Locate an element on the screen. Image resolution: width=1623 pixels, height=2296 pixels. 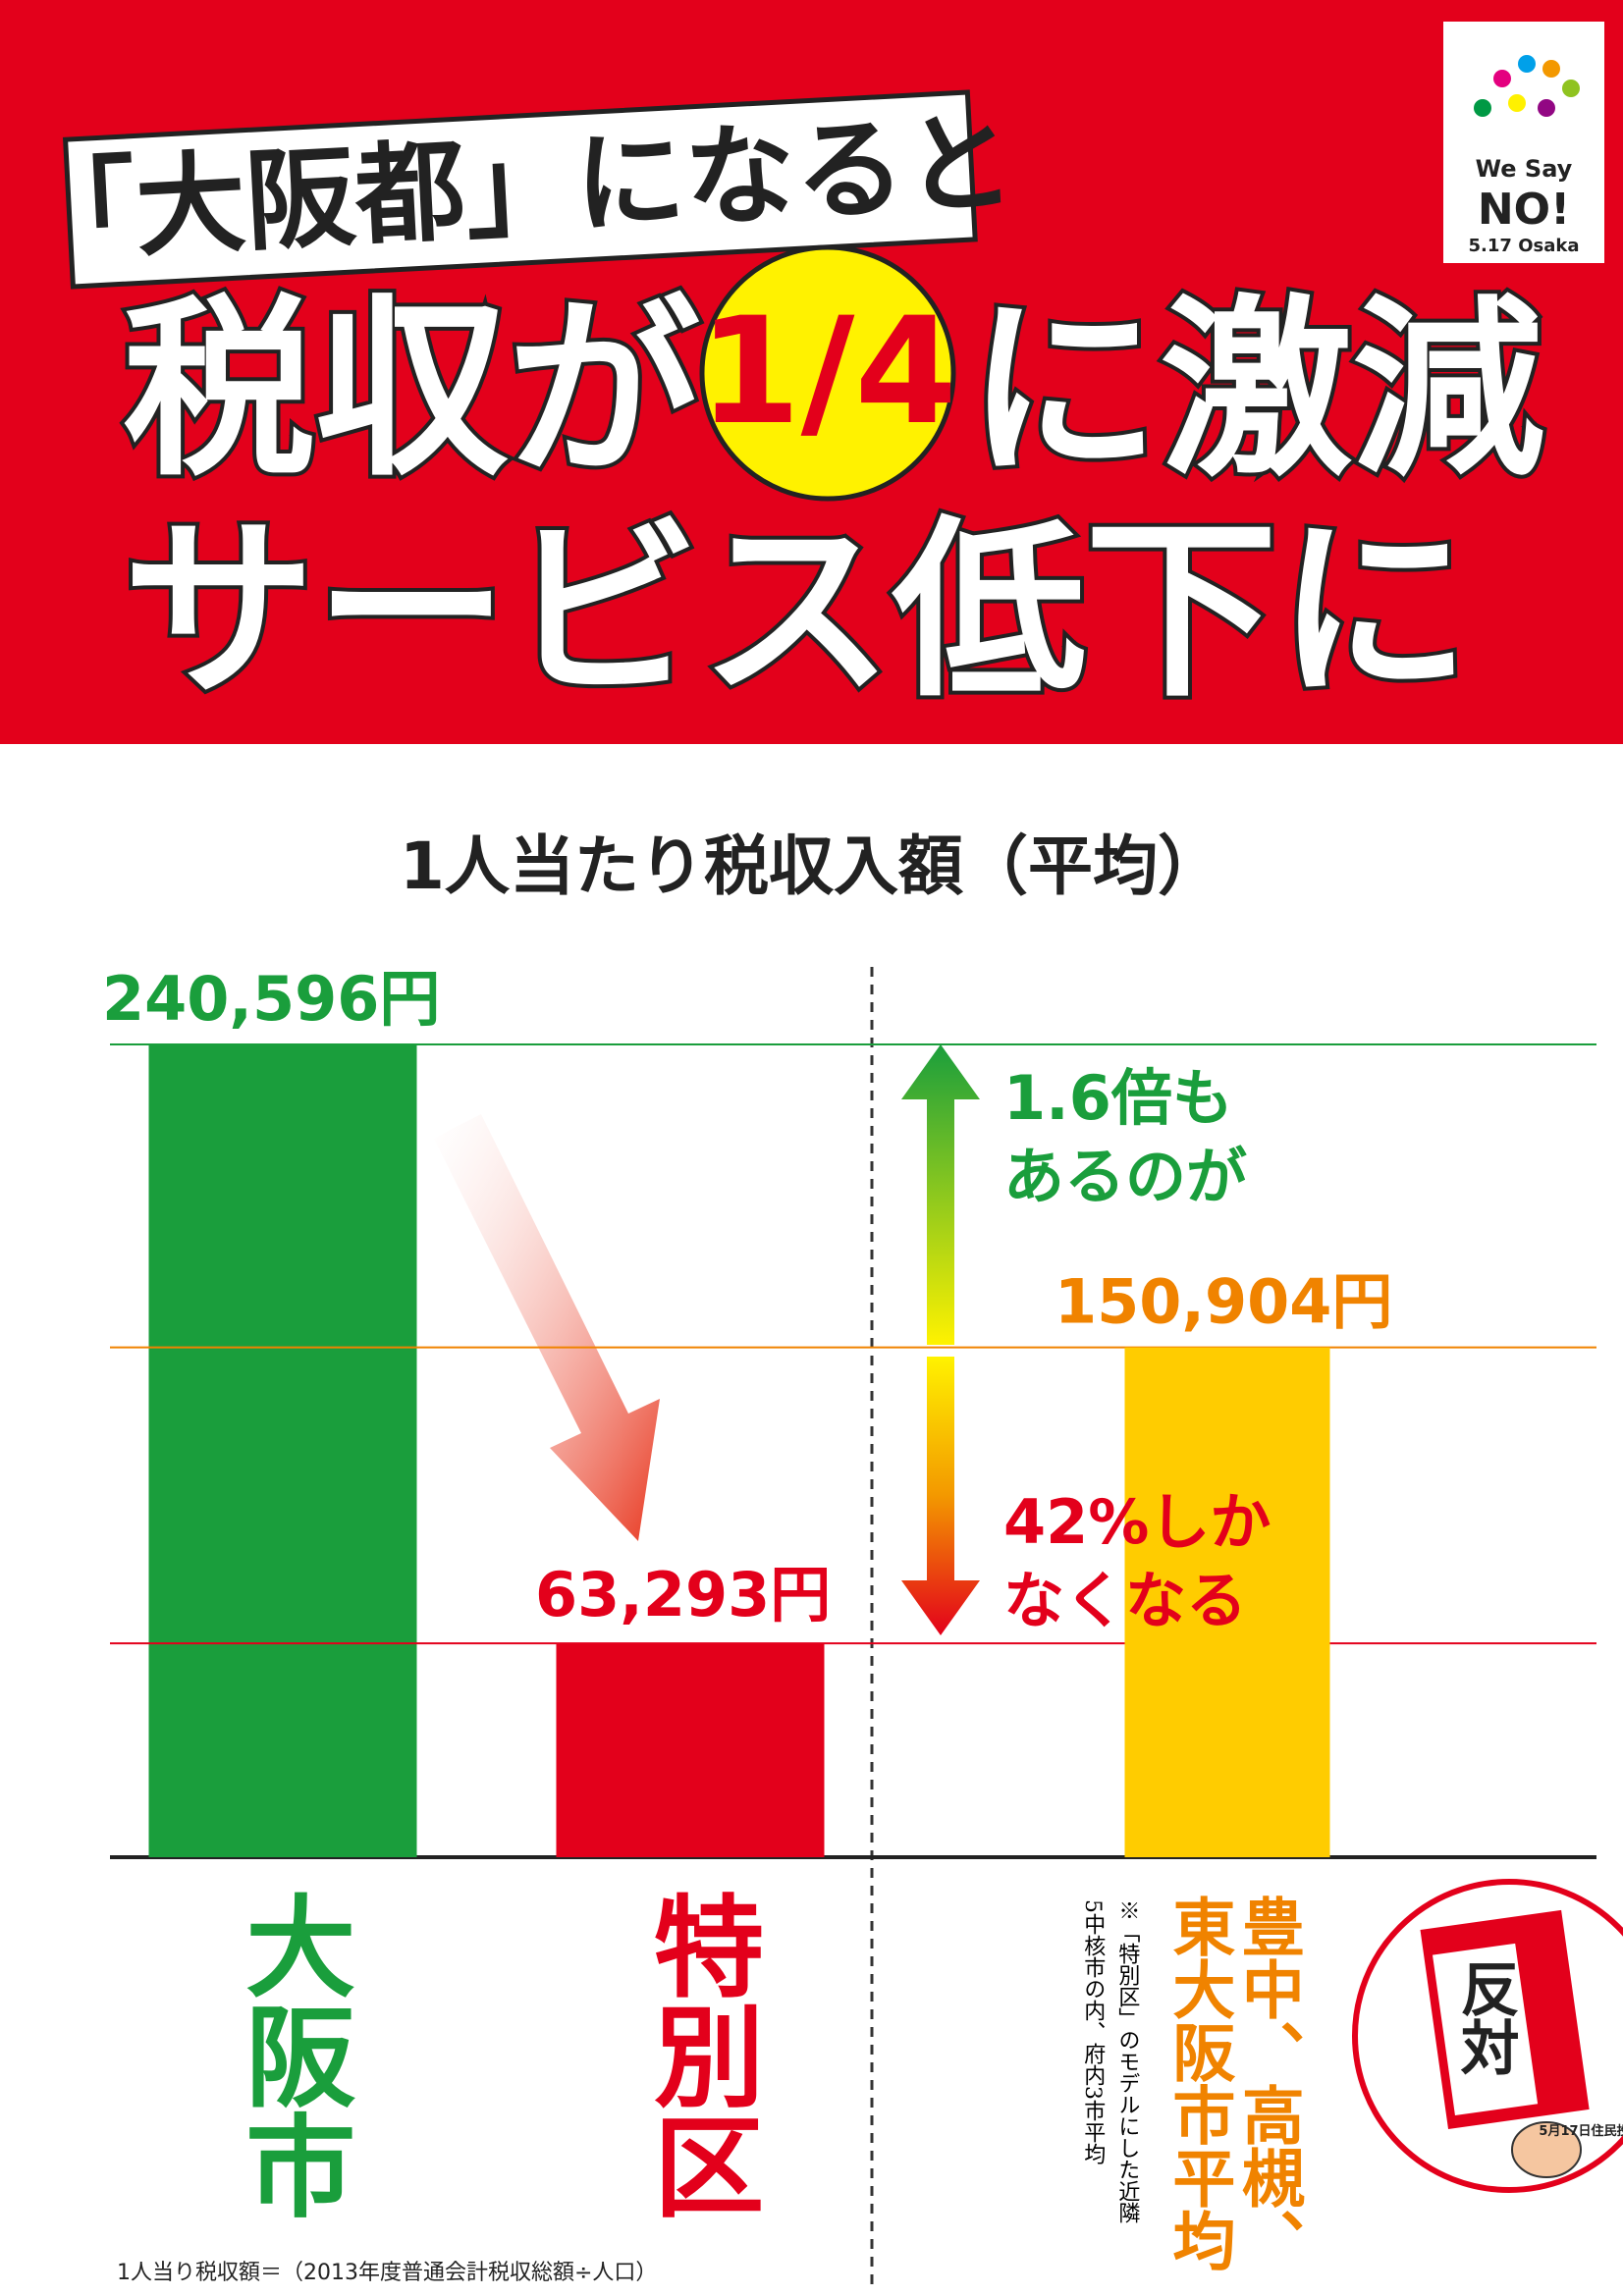
category-label: 大阪市 is located at coordinates (291, 2054).